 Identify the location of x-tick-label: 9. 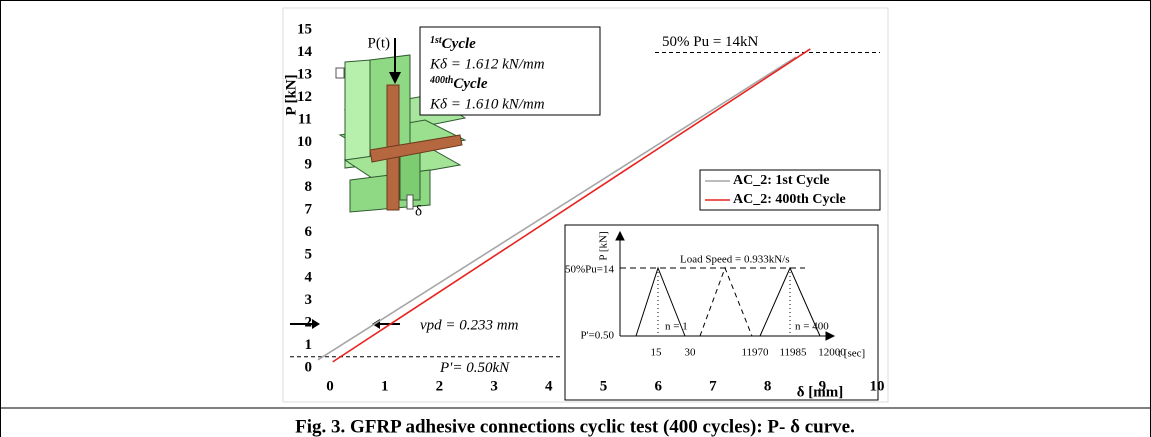
(823, 386).